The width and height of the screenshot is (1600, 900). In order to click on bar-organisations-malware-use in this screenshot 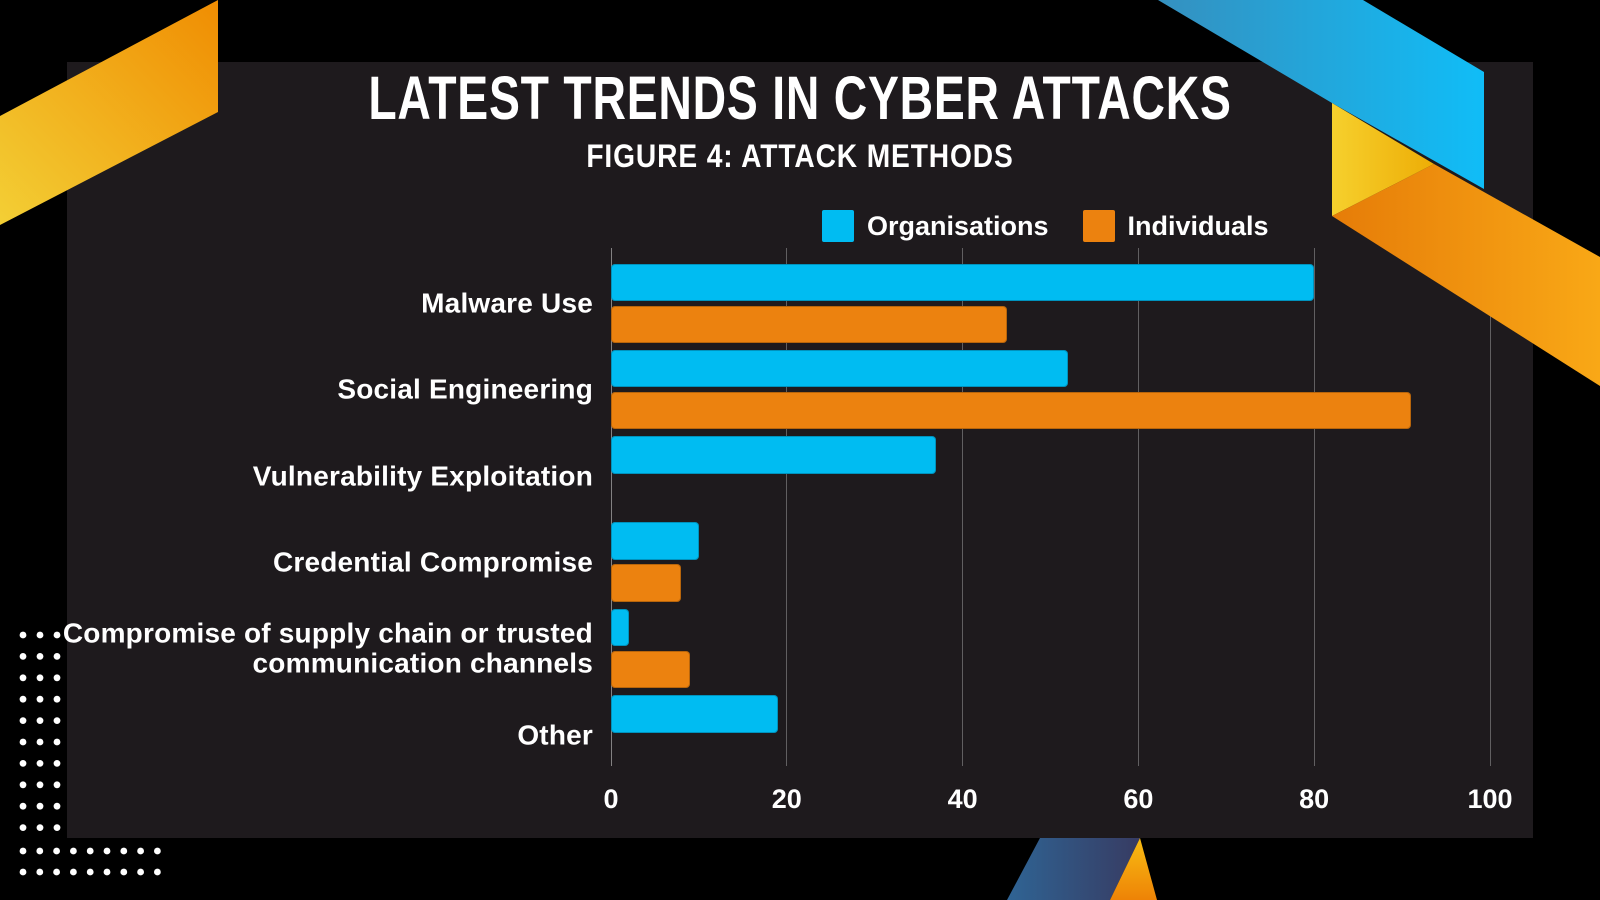, I will do `click(963, 282)`.